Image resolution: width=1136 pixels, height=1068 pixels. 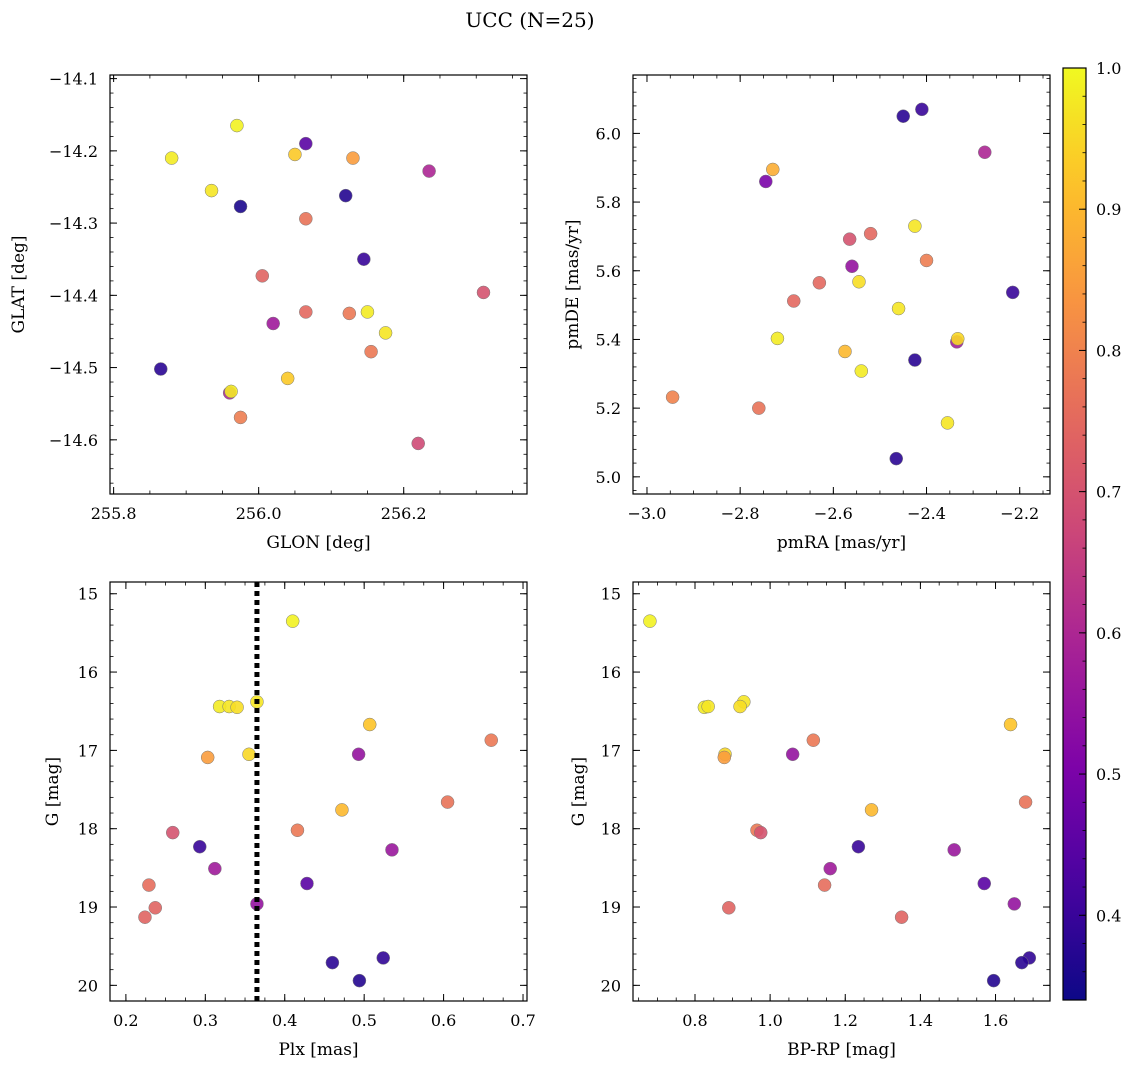 I want to click on y-tick-label: 15, so click(x=88, y=594).